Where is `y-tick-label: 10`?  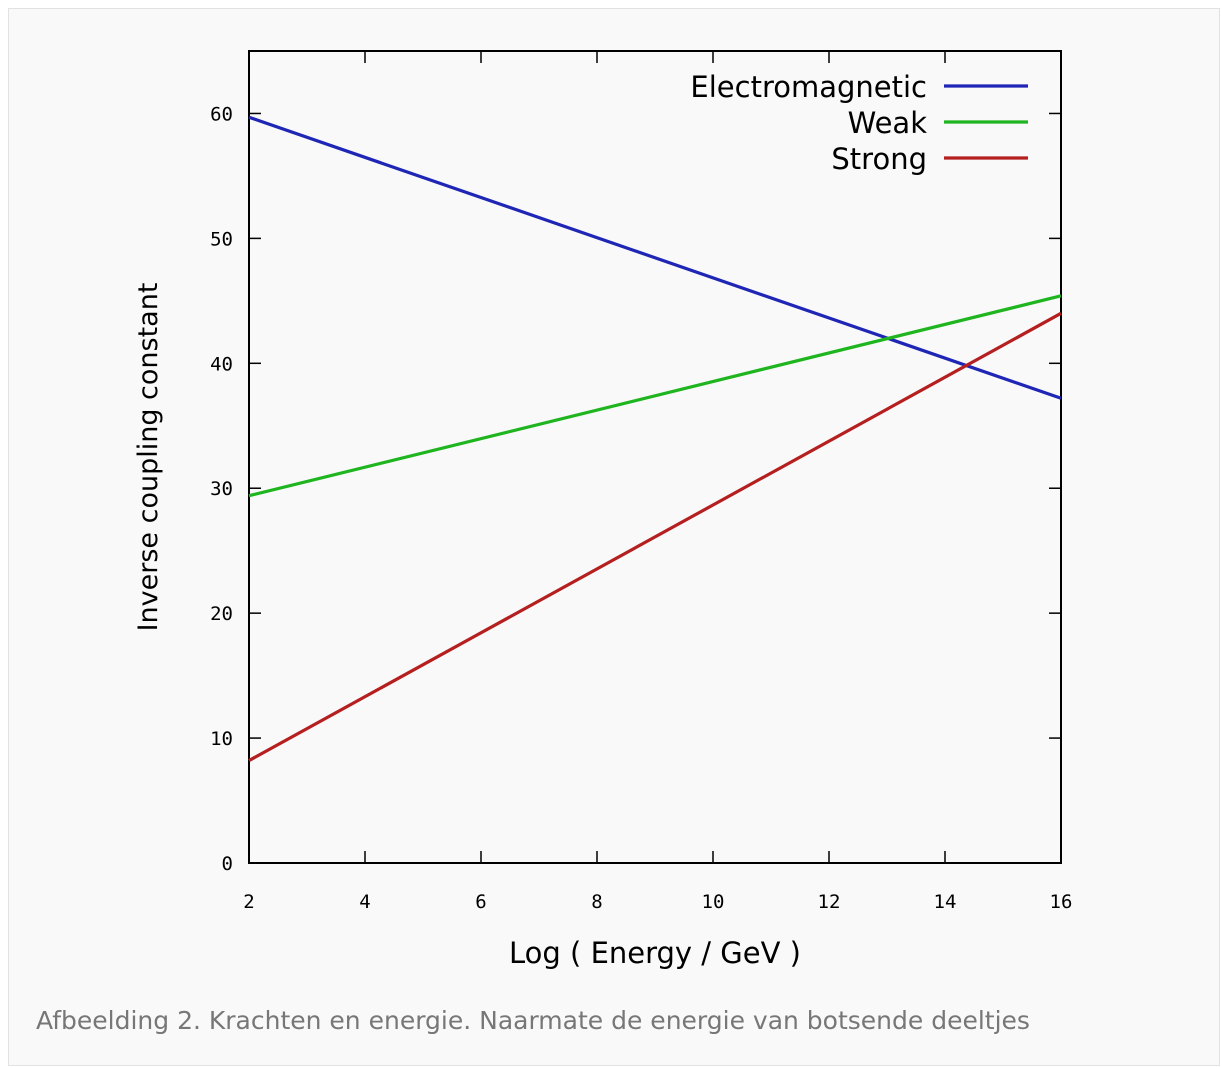
y-tick-label: 10 is located at coordinates (221, 739).